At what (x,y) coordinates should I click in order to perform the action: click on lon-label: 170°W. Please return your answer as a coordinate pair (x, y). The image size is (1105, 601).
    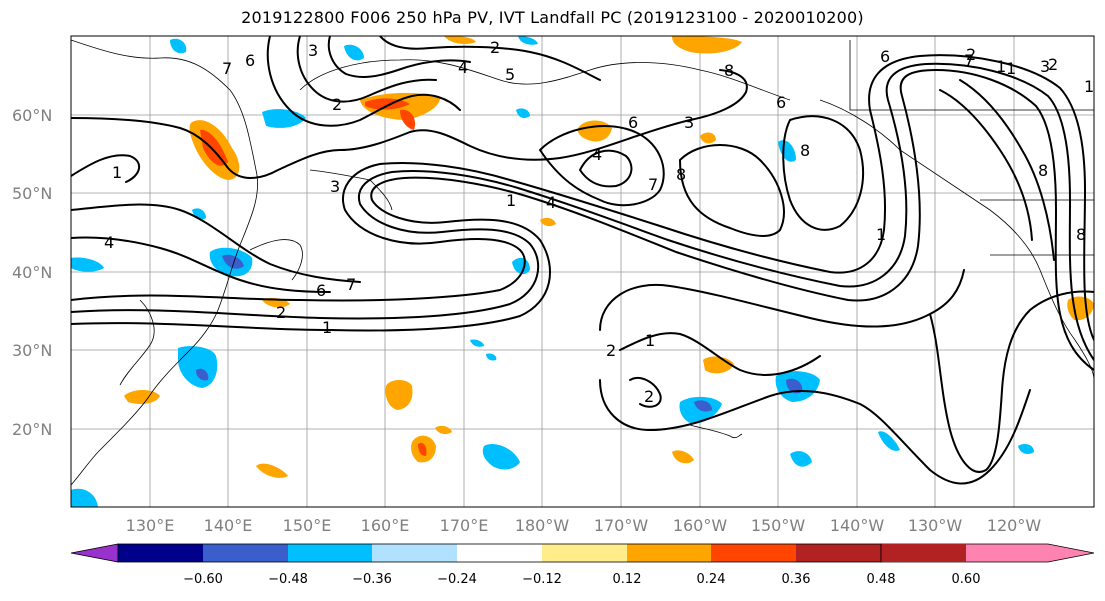
    Looking at the image, I should click on (621, 525).